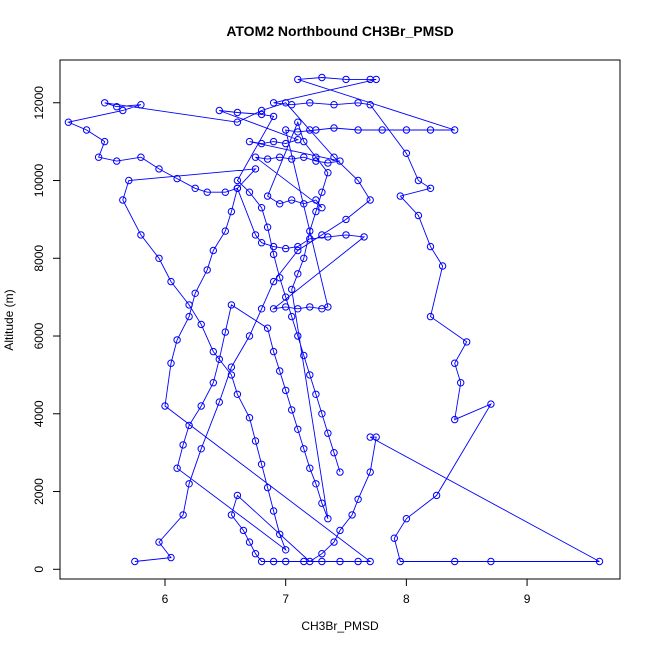  I want to click on chart-title: ATOM2 Northbound CH3Br_PMSD, so click(339, 31).